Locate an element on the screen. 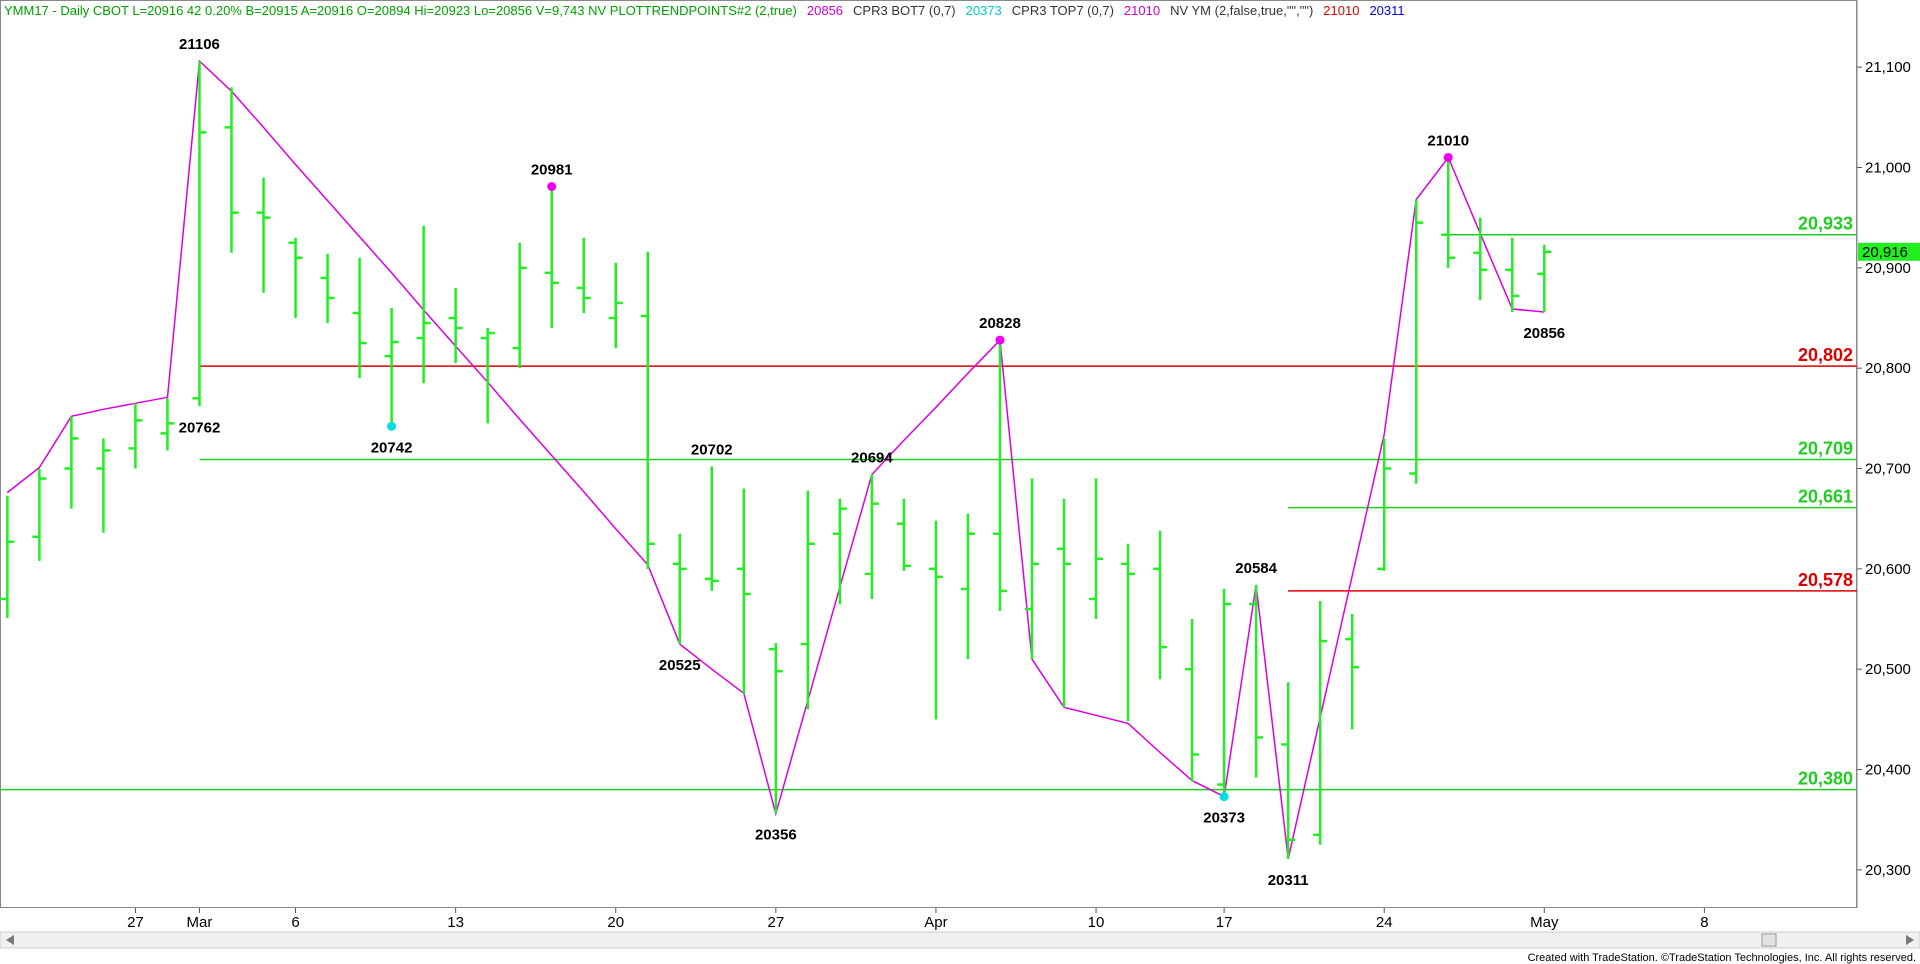  x-tick-label: 13 is located at coordinates (455, 922).